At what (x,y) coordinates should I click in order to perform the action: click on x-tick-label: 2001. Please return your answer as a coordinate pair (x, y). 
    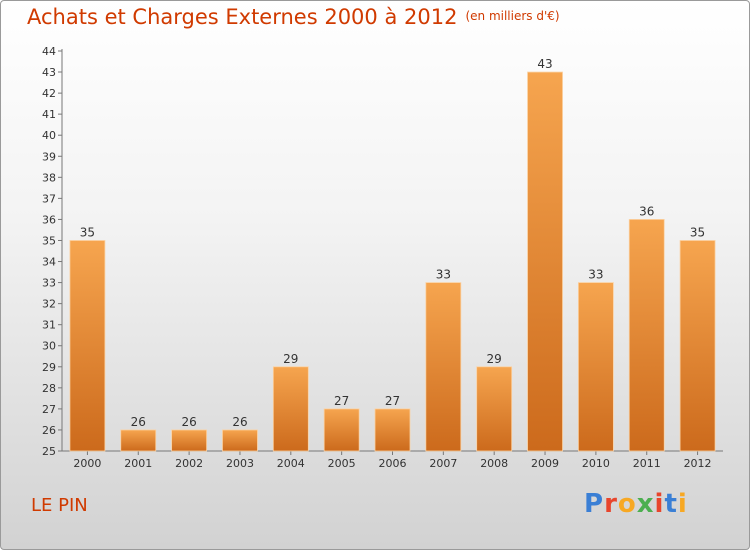
    Looking at the image, I should click on (138, 463).